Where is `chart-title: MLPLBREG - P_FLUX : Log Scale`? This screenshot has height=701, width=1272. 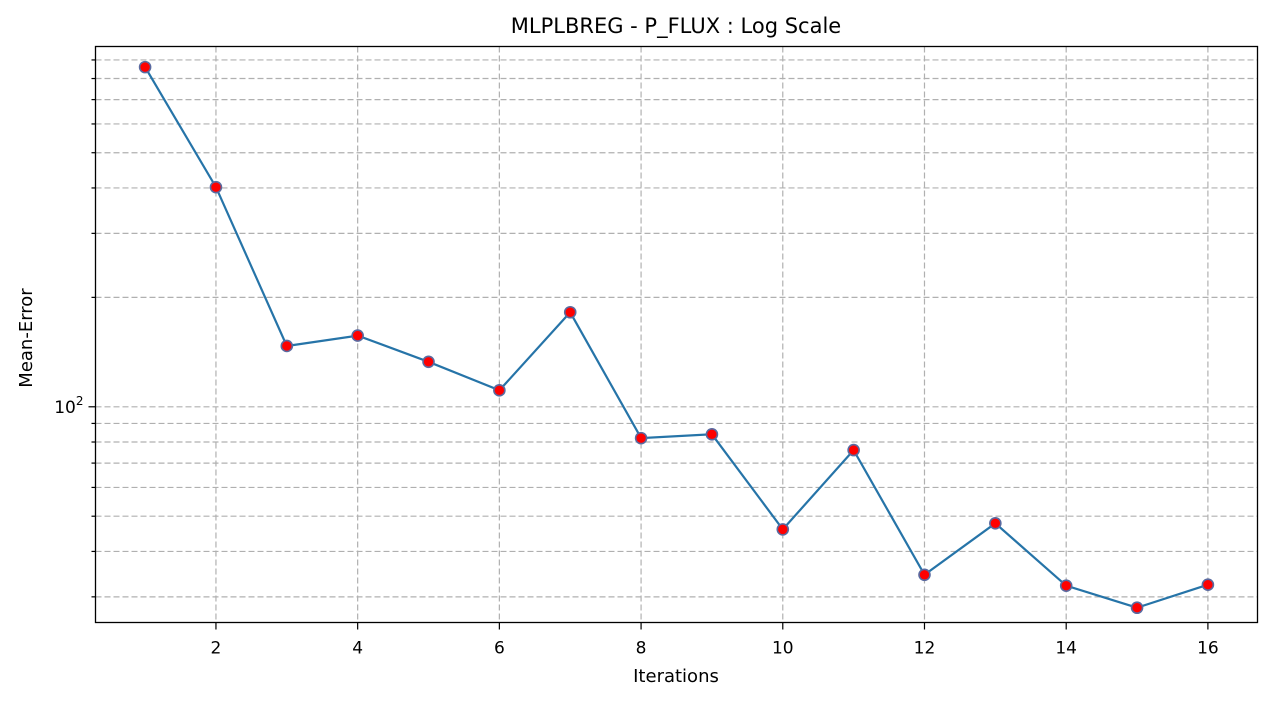 chart-title: MLPLBREG - P_FLUX : Log Scale is located at coordinates (676, 26).